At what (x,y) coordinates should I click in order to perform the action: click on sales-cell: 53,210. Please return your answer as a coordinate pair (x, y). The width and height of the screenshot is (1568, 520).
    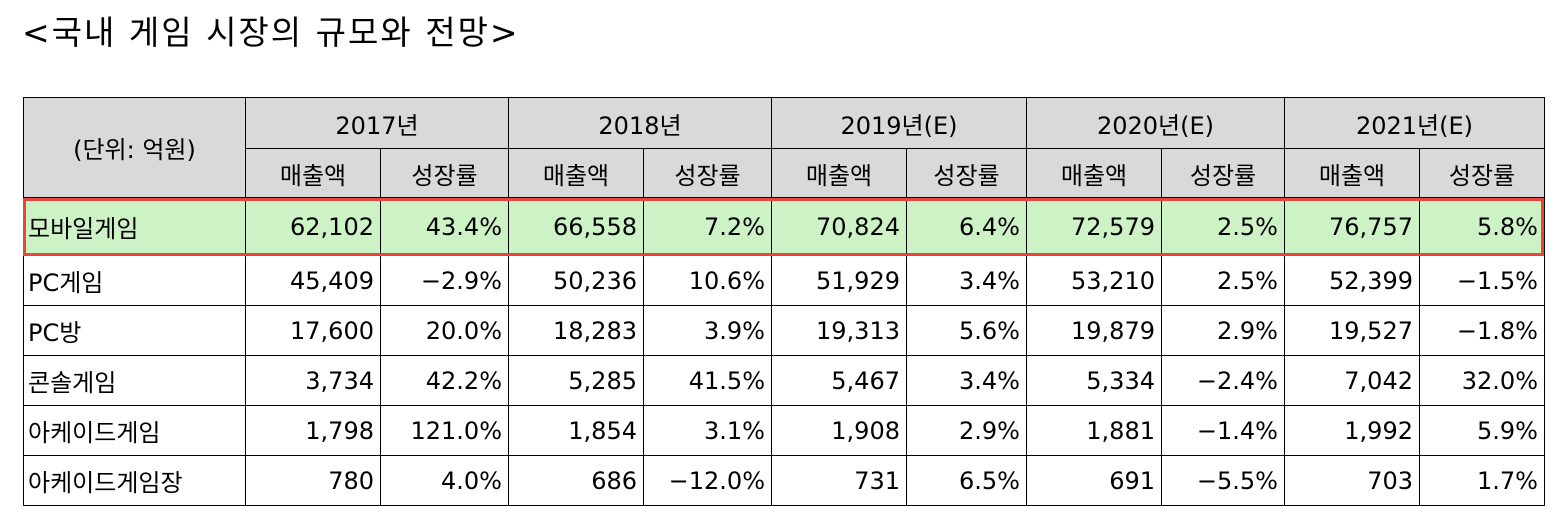
    Looking at the image, I should click on (1094, 280).